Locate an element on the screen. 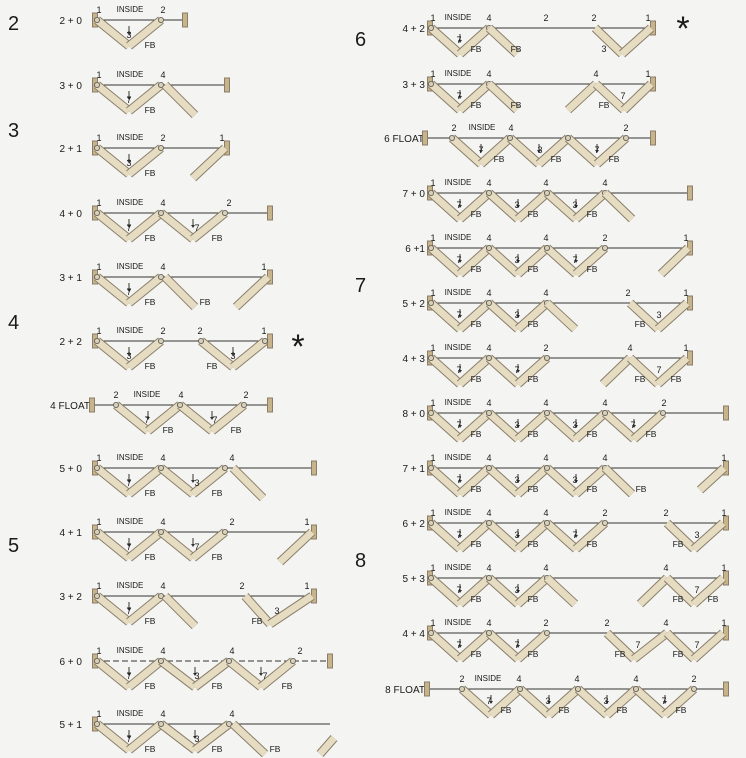 This screenshot has width=746, height=758. row-3-plus-0: 3 + 0 1 INSIDE 4 7 FB is located at coordinates (144, 94).